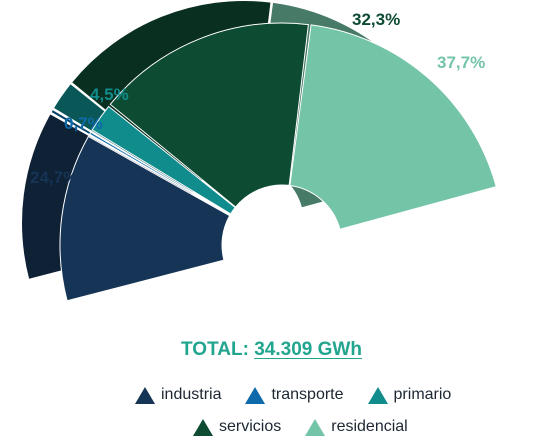 The height and width of the screenshot is (443, 543). What do you see at coordinates (109, 94) in the screenshot?
I see `data-label-primario: 4,5%` at bounding box center [109, 94].